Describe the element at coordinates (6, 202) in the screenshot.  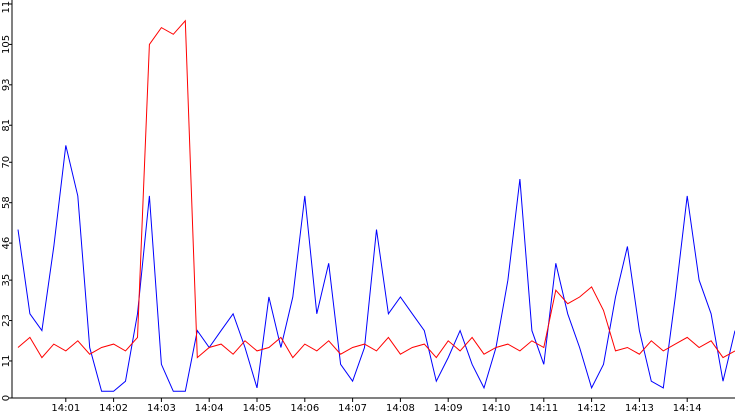
I see `y-tick-label: 58` at that location.